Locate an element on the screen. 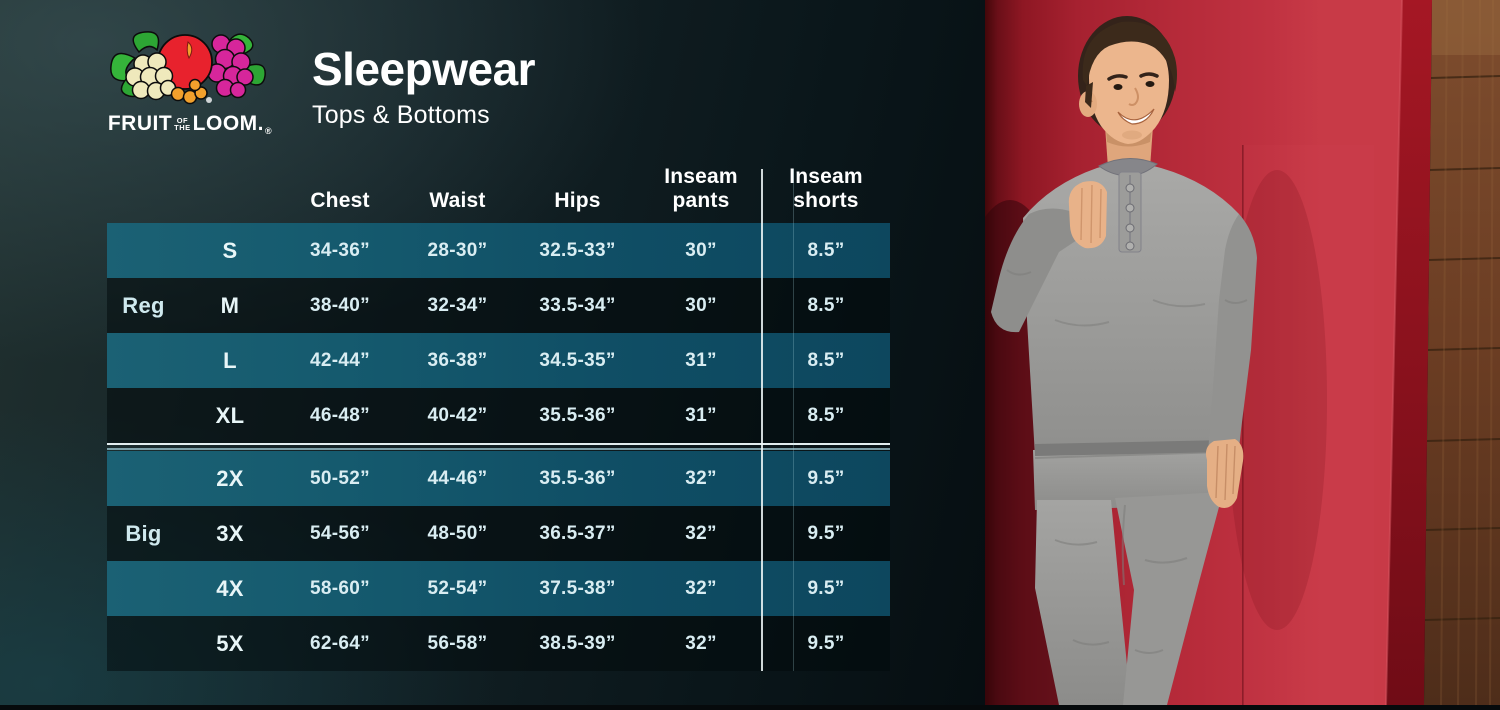 The width and height of the screenshot is (1500, 710). column-header-waist: Waist is located at coordinates (457, 200).